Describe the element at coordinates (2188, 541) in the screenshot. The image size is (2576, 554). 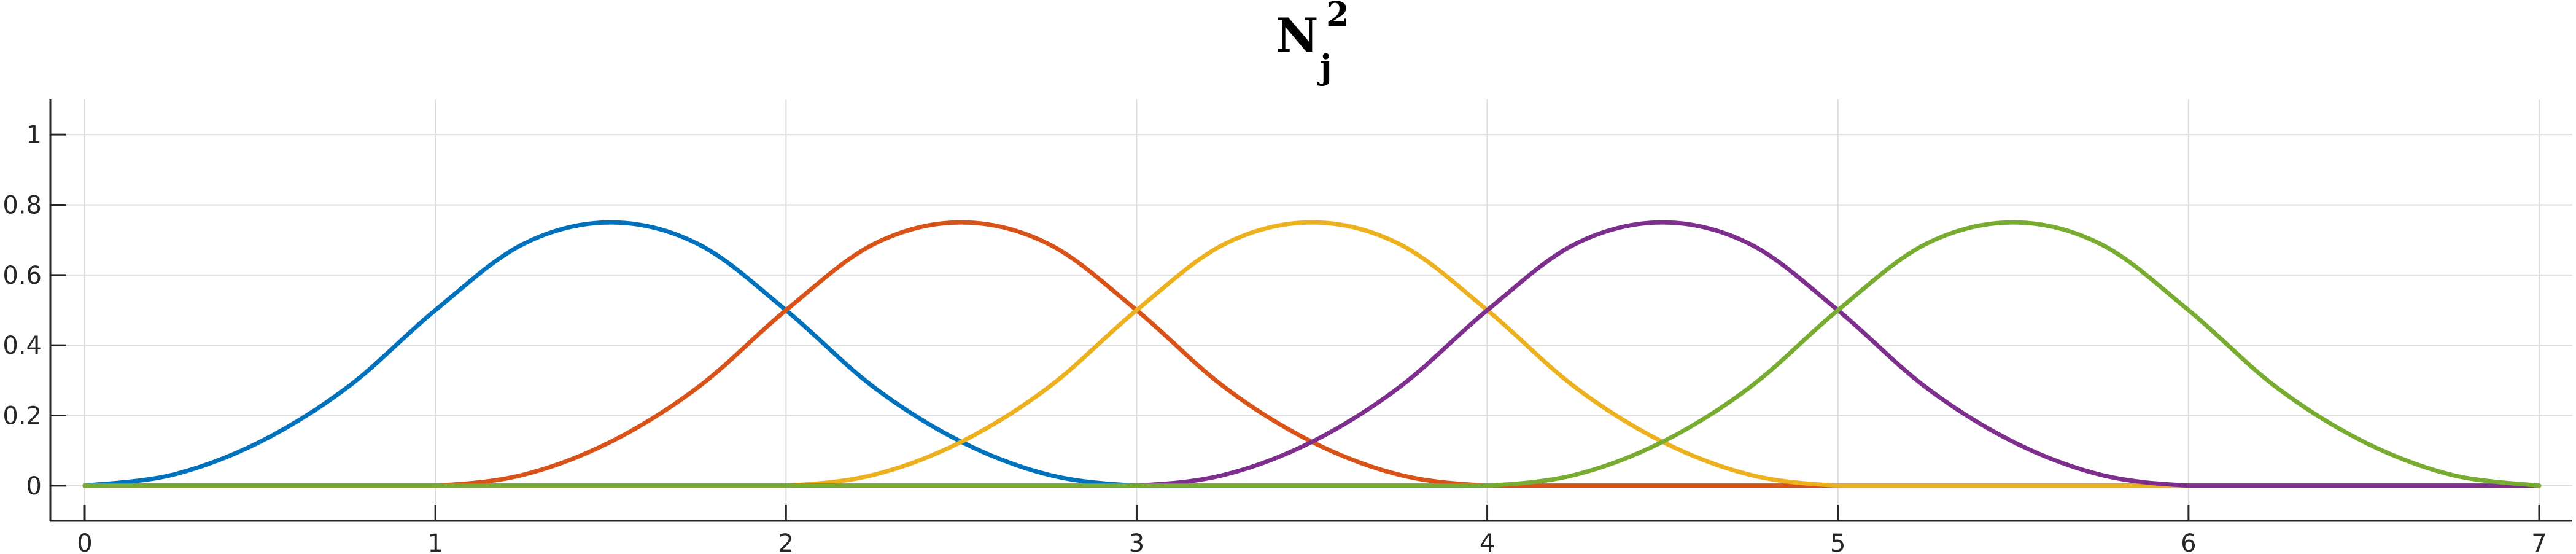
I see `x-tick-label: 6` at that location.